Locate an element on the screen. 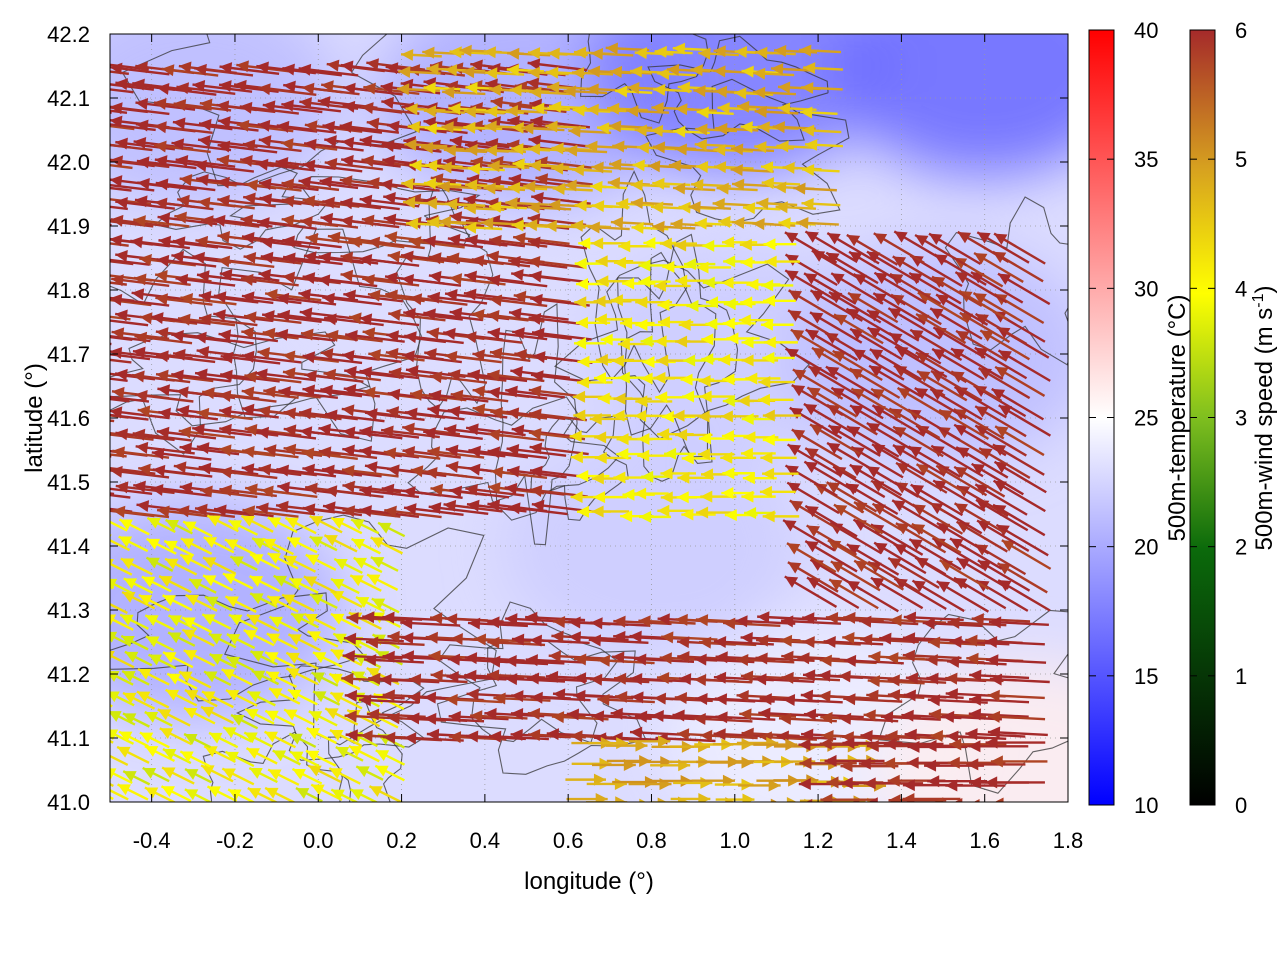 This screenshot has height=960, width=1280. x-tick-label: 1.0 is located at coordinates (734, 840).